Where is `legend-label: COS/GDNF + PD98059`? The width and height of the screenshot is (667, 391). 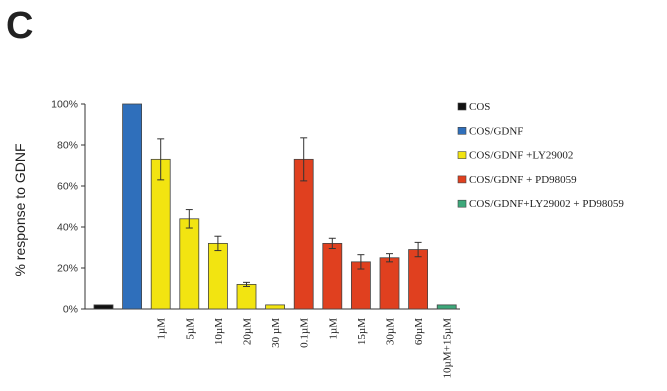 legend-label: COS/GDNF + PD98059 is located at coordinates (523, 180).